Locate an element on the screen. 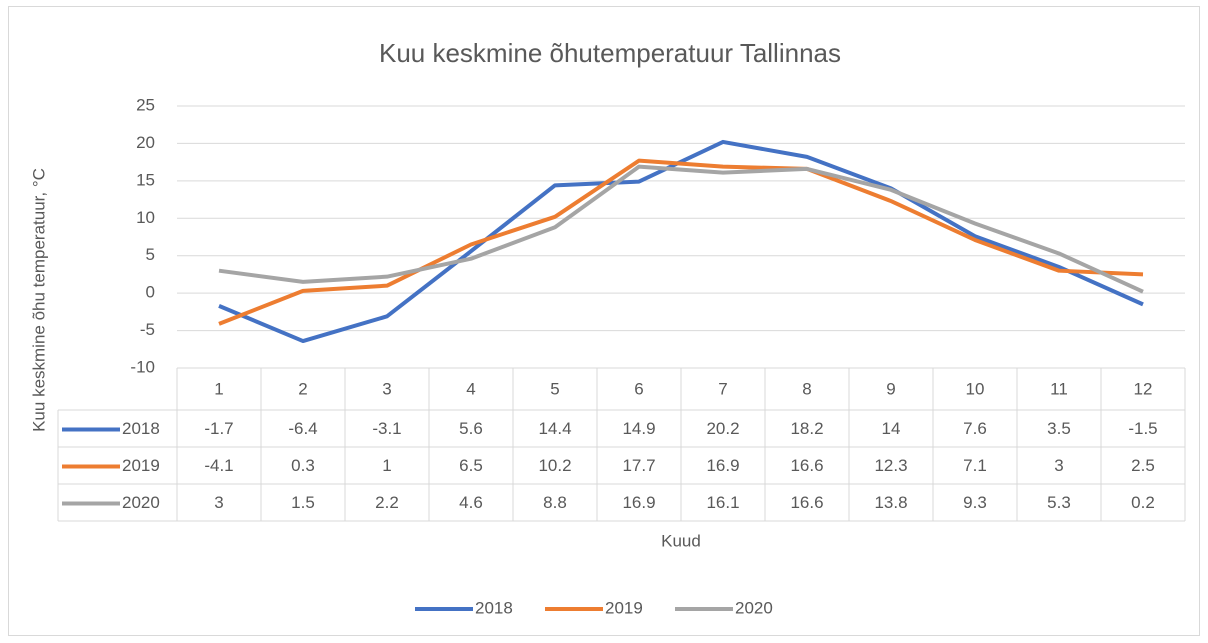  x-tick-label: 11 is located at coordinates (1059, 388).